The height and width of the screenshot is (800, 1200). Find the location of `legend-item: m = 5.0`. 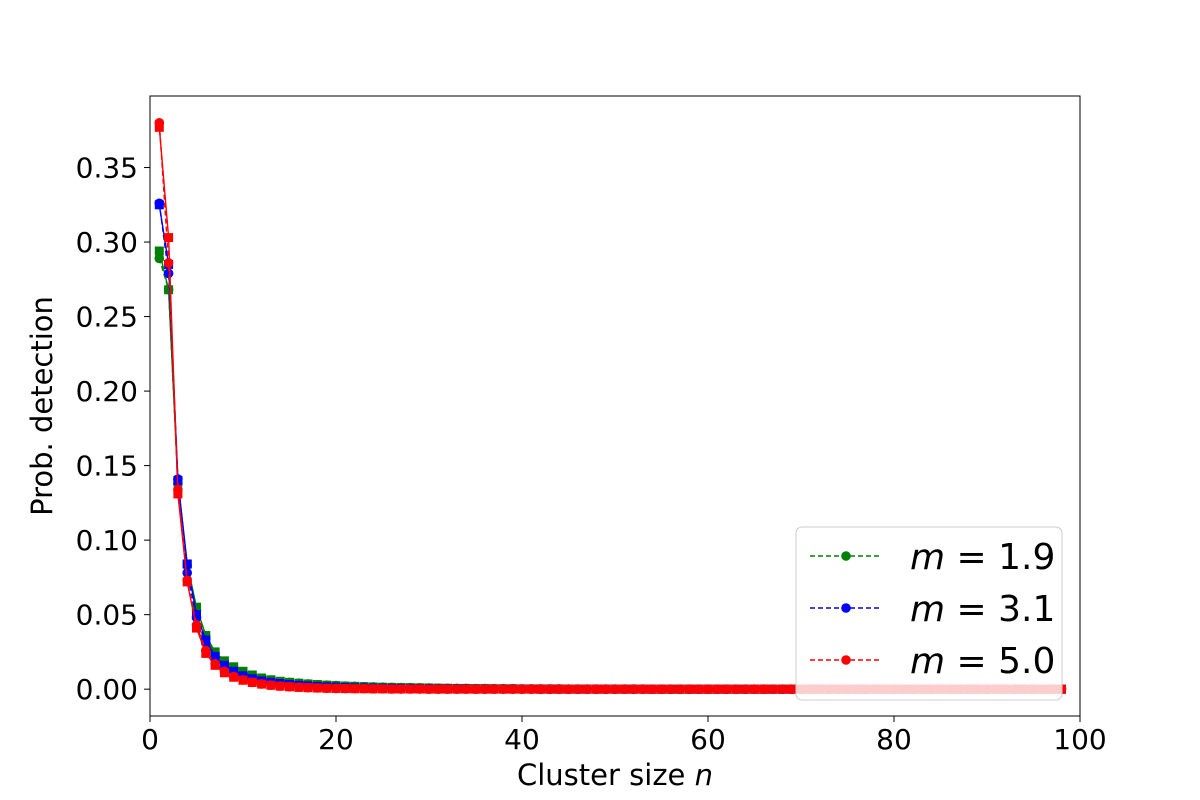

legend-item: m = 5.0 is located at coordinates (932, 661).